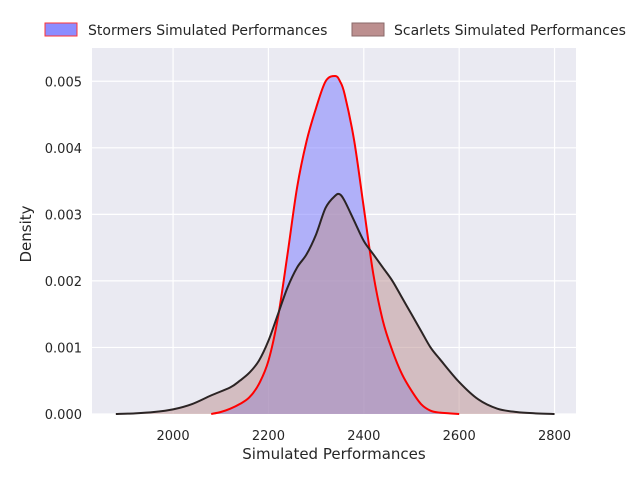 Image resolution: width=640 pixels, height=480 pixels. What do you see at coordinates (63, 415) in the screenshot?
I see `y-tick-label: 0.000` at bounding box center [63, 415].